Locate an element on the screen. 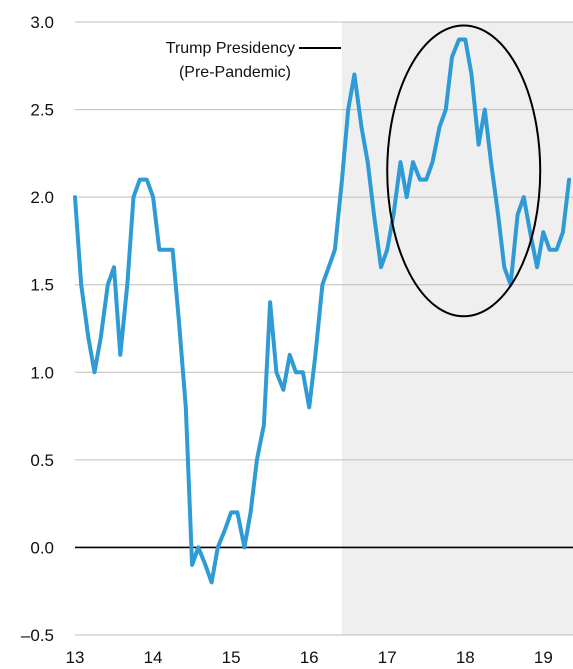 The height and width of the screenshot is (669, 573). x-tick-label: 19 is located at coordinates (543, 657).